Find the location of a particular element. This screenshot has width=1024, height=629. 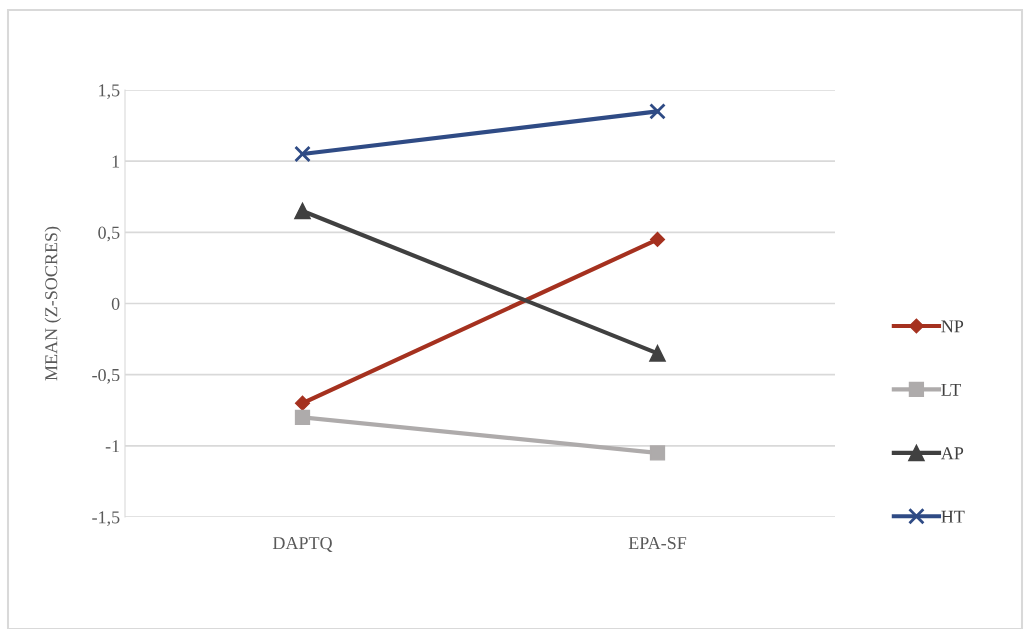

y-axis-title: MEAN (Z-SOCRES) is located at coordinates (52, 303).